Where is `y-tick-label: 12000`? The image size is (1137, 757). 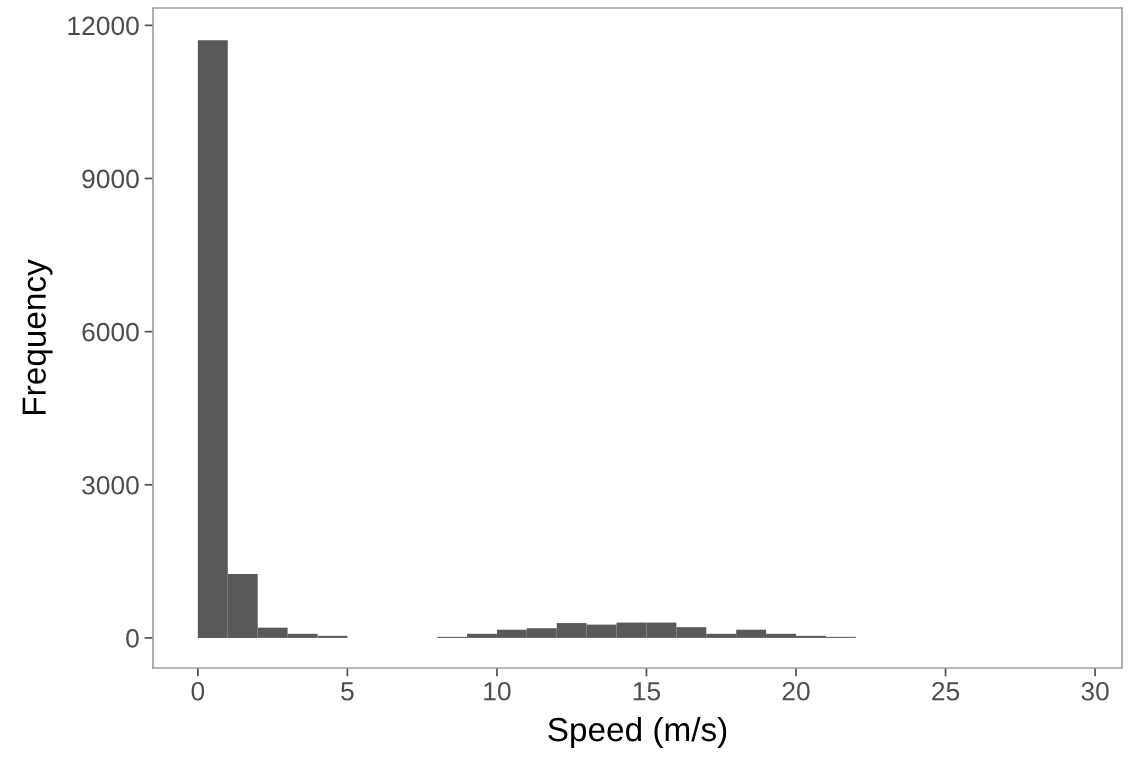
y-tick-label: 12000 is located at coordinates (103, 26).